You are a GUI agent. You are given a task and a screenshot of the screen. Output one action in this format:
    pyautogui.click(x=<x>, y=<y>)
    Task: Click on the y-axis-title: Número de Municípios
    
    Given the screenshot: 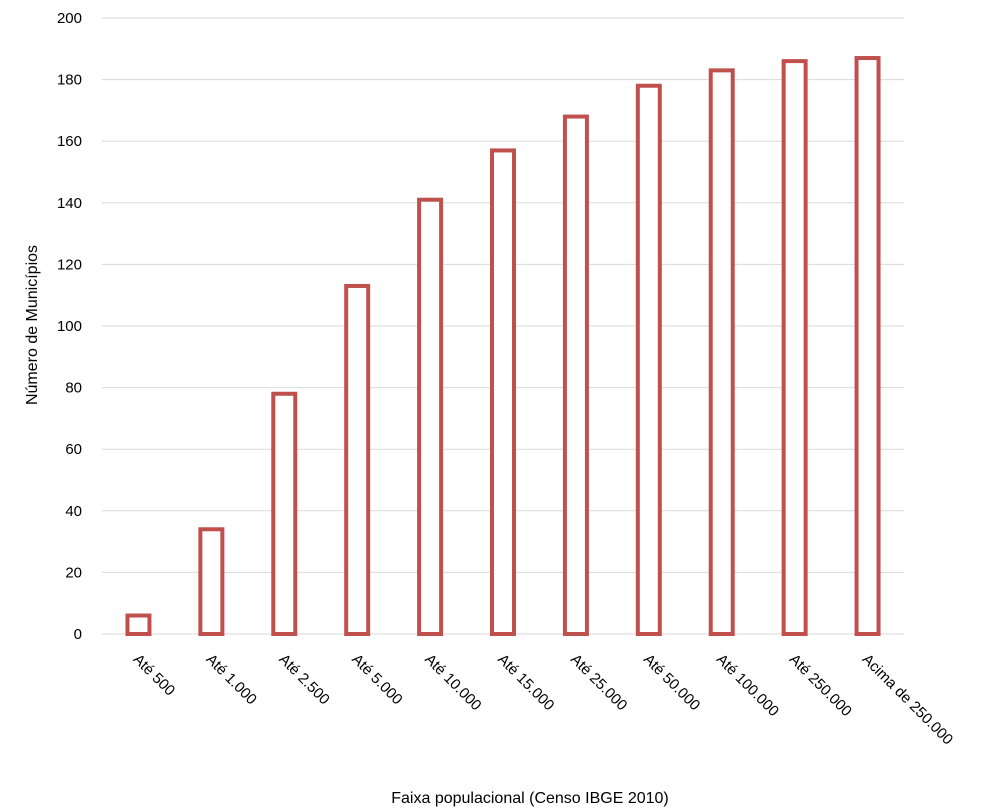 What is the action you would take?
    pyautogui.click(x=32, y=325)
    